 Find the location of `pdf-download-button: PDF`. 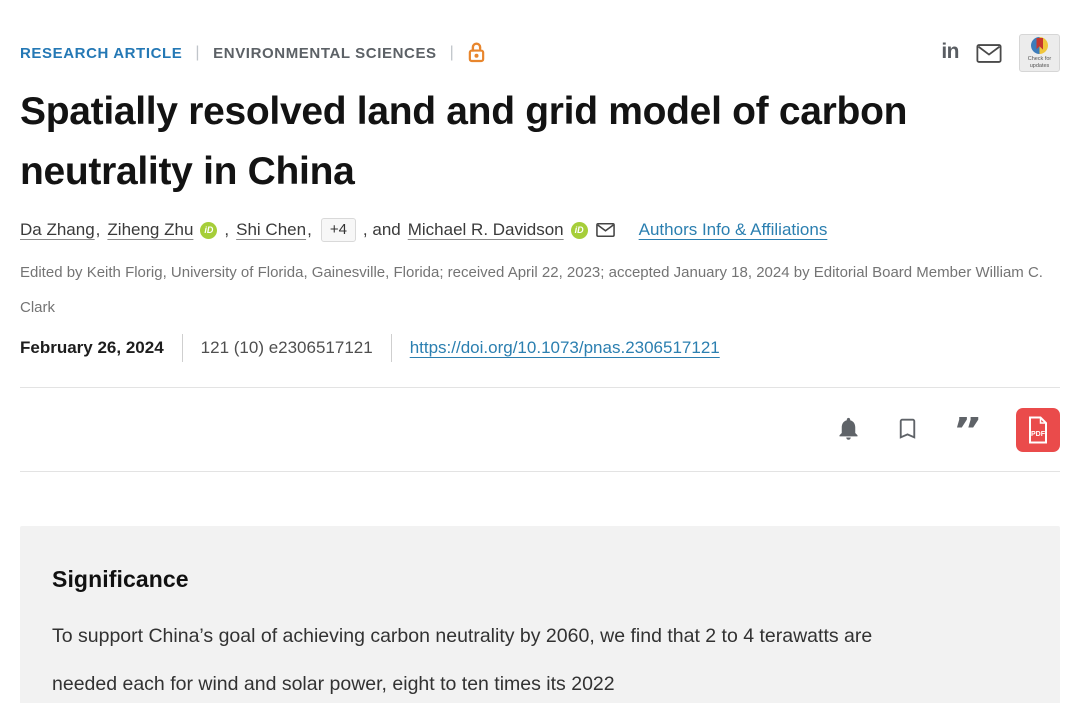

pdf-download-button: PDF is located at coordinates (1038, 430).